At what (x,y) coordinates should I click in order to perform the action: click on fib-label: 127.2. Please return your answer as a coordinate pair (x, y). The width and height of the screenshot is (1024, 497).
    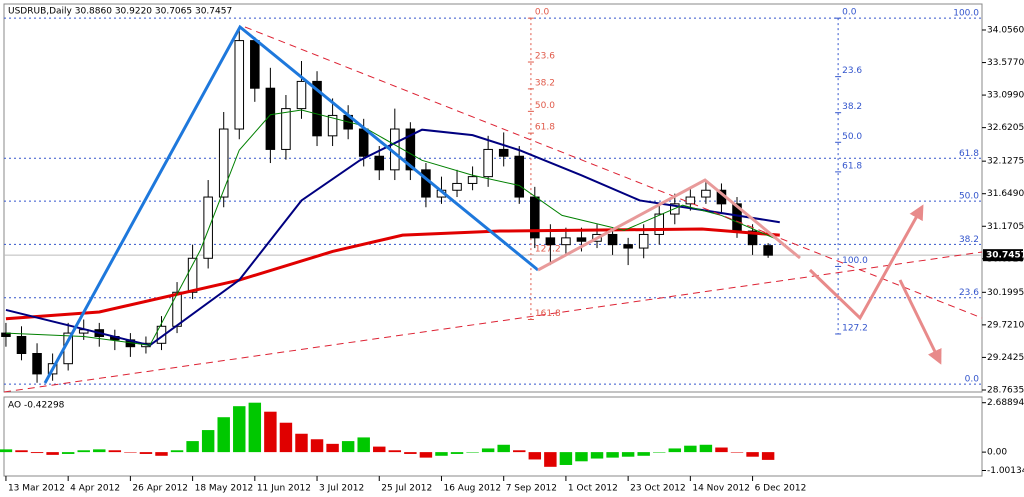
    Looking at the image, I should click on (855, 328).